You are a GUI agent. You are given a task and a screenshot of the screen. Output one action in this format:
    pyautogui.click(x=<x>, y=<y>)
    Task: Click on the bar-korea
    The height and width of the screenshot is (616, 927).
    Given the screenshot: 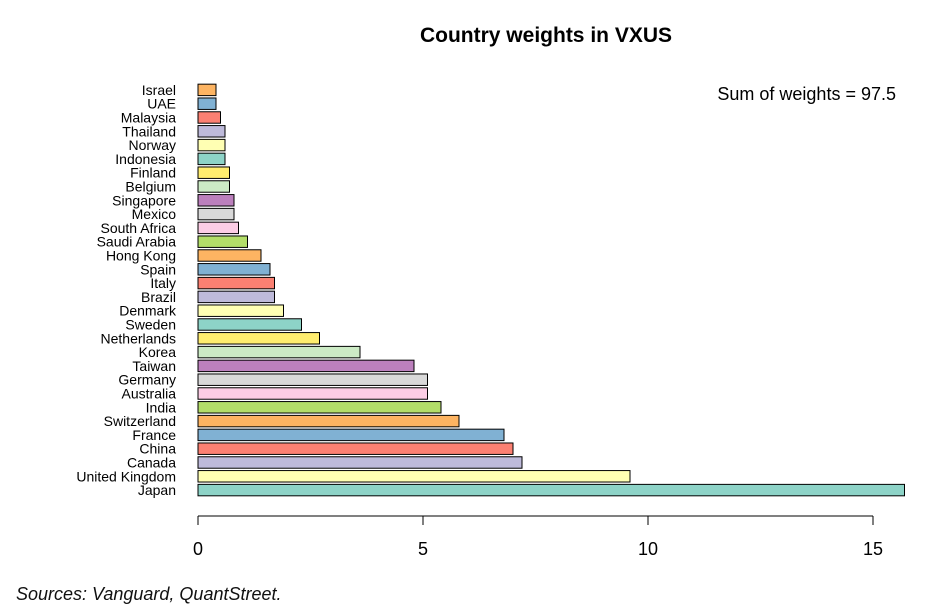 What is the action you would take?
    pyautogui.click(x=279, y=352)
    